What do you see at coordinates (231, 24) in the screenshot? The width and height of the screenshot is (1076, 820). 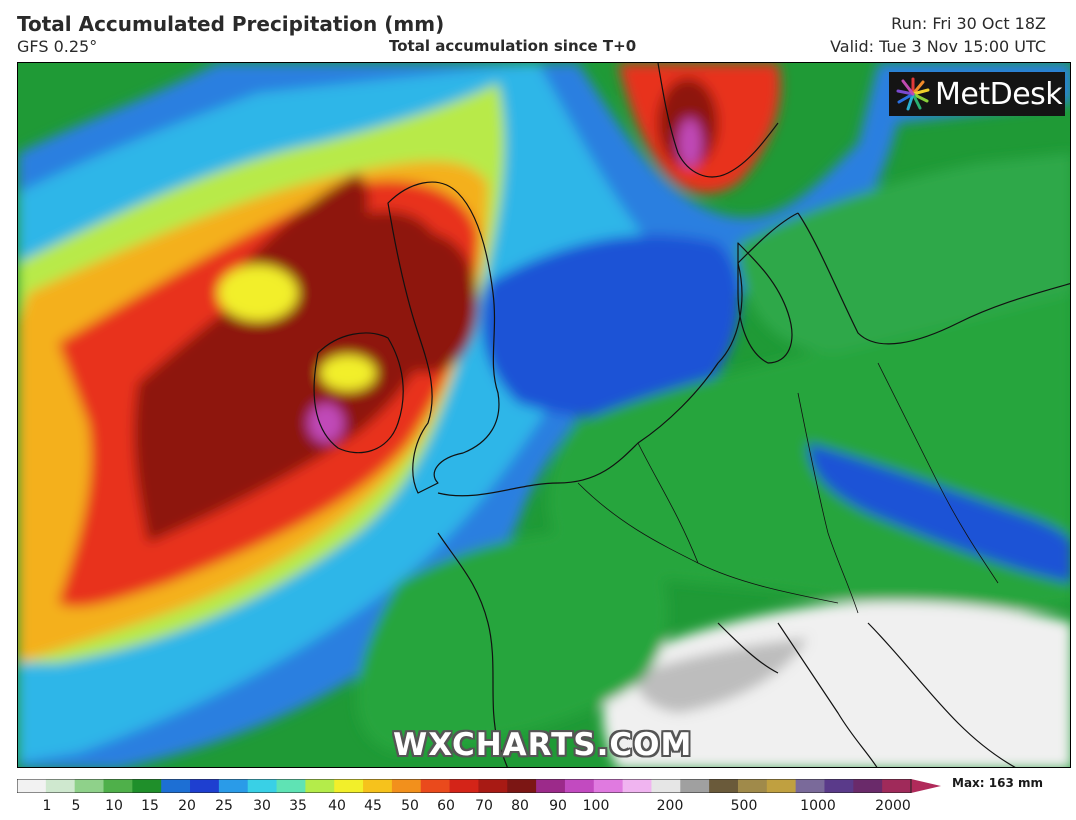 I see `map-title: Total Accumulated Precipitation (mm)` at bounding box center [231, 24].